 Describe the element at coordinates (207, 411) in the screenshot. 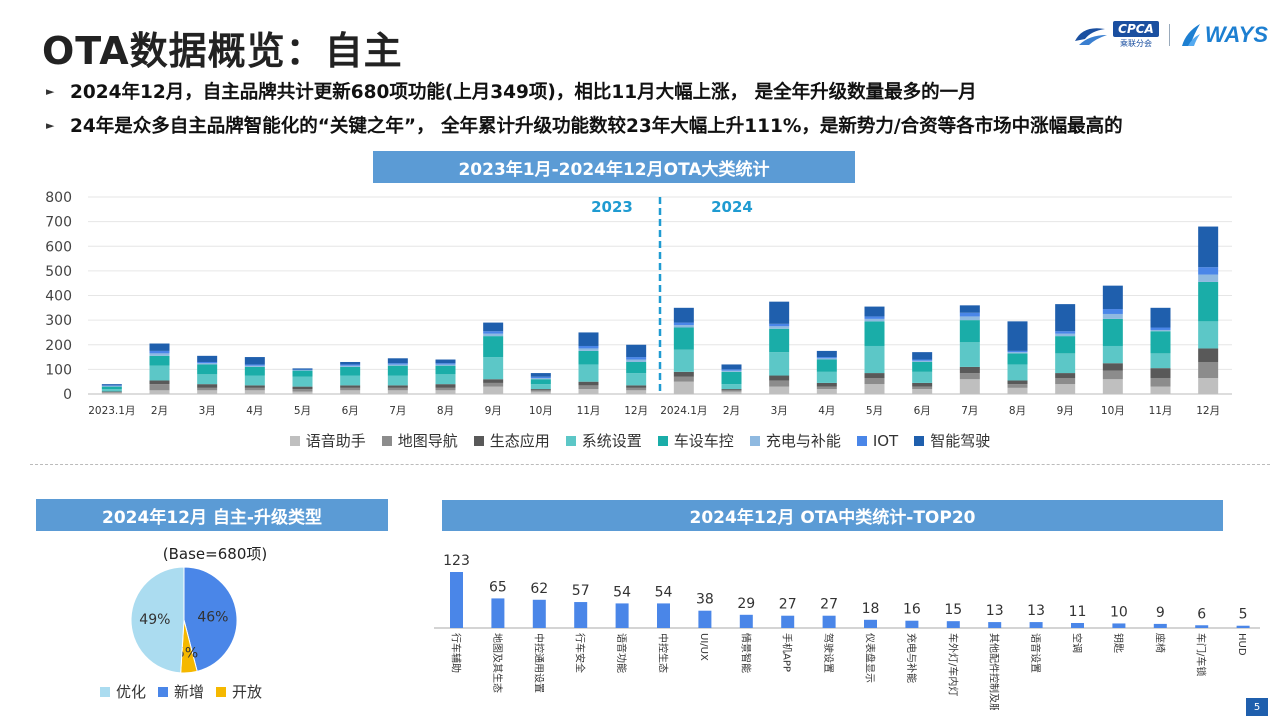

I see `x-tick-label: 3月` at that location.